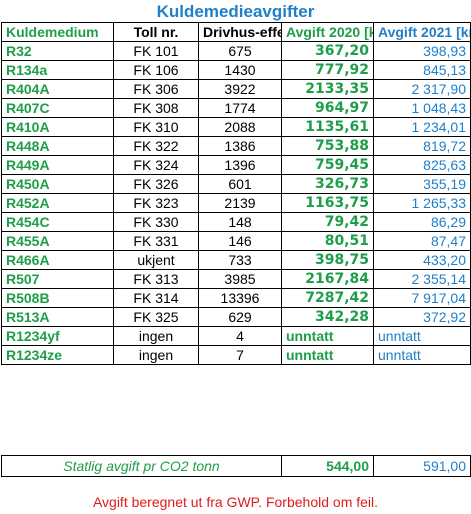 This screenshot has width=471, height=514. I want to click on page-title: Kuldemedieavgifter, so click(235, 11).